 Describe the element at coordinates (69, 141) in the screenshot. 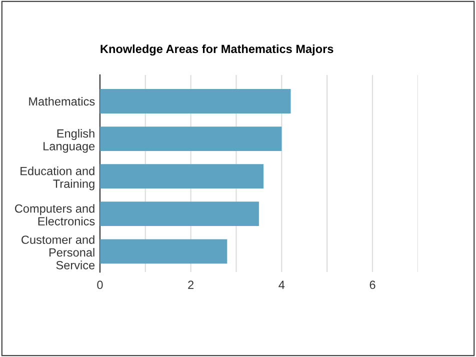

I see `y-tick-label: English Language` at that location.